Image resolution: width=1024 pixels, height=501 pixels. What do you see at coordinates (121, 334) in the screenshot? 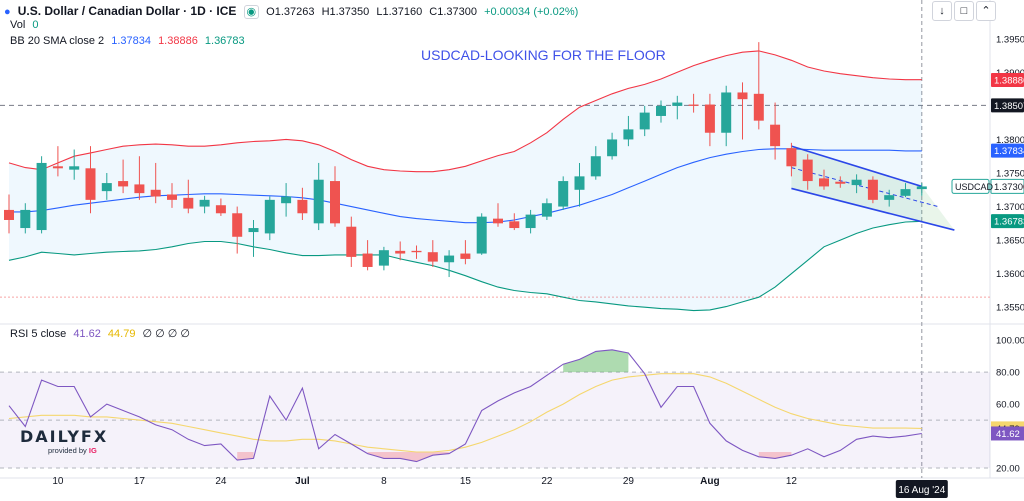
I see `rsi-ma-value: 44.79` at bounding box center [121, 334].